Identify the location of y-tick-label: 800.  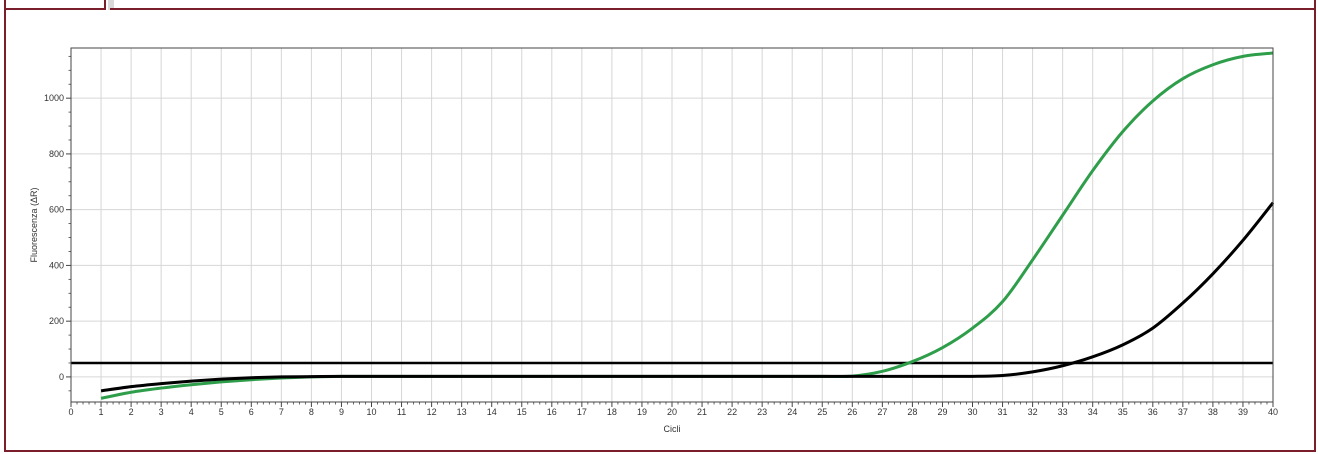
(56, 154).